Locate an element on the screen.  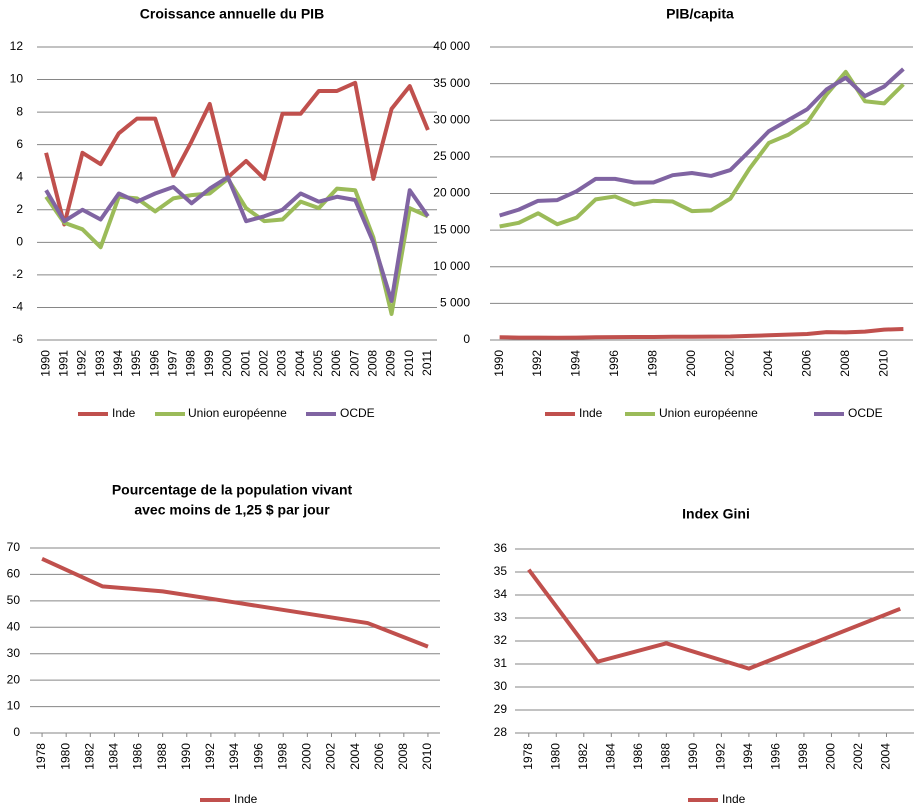
x-tick-label: 1994 is located at coordinates (118, 363).